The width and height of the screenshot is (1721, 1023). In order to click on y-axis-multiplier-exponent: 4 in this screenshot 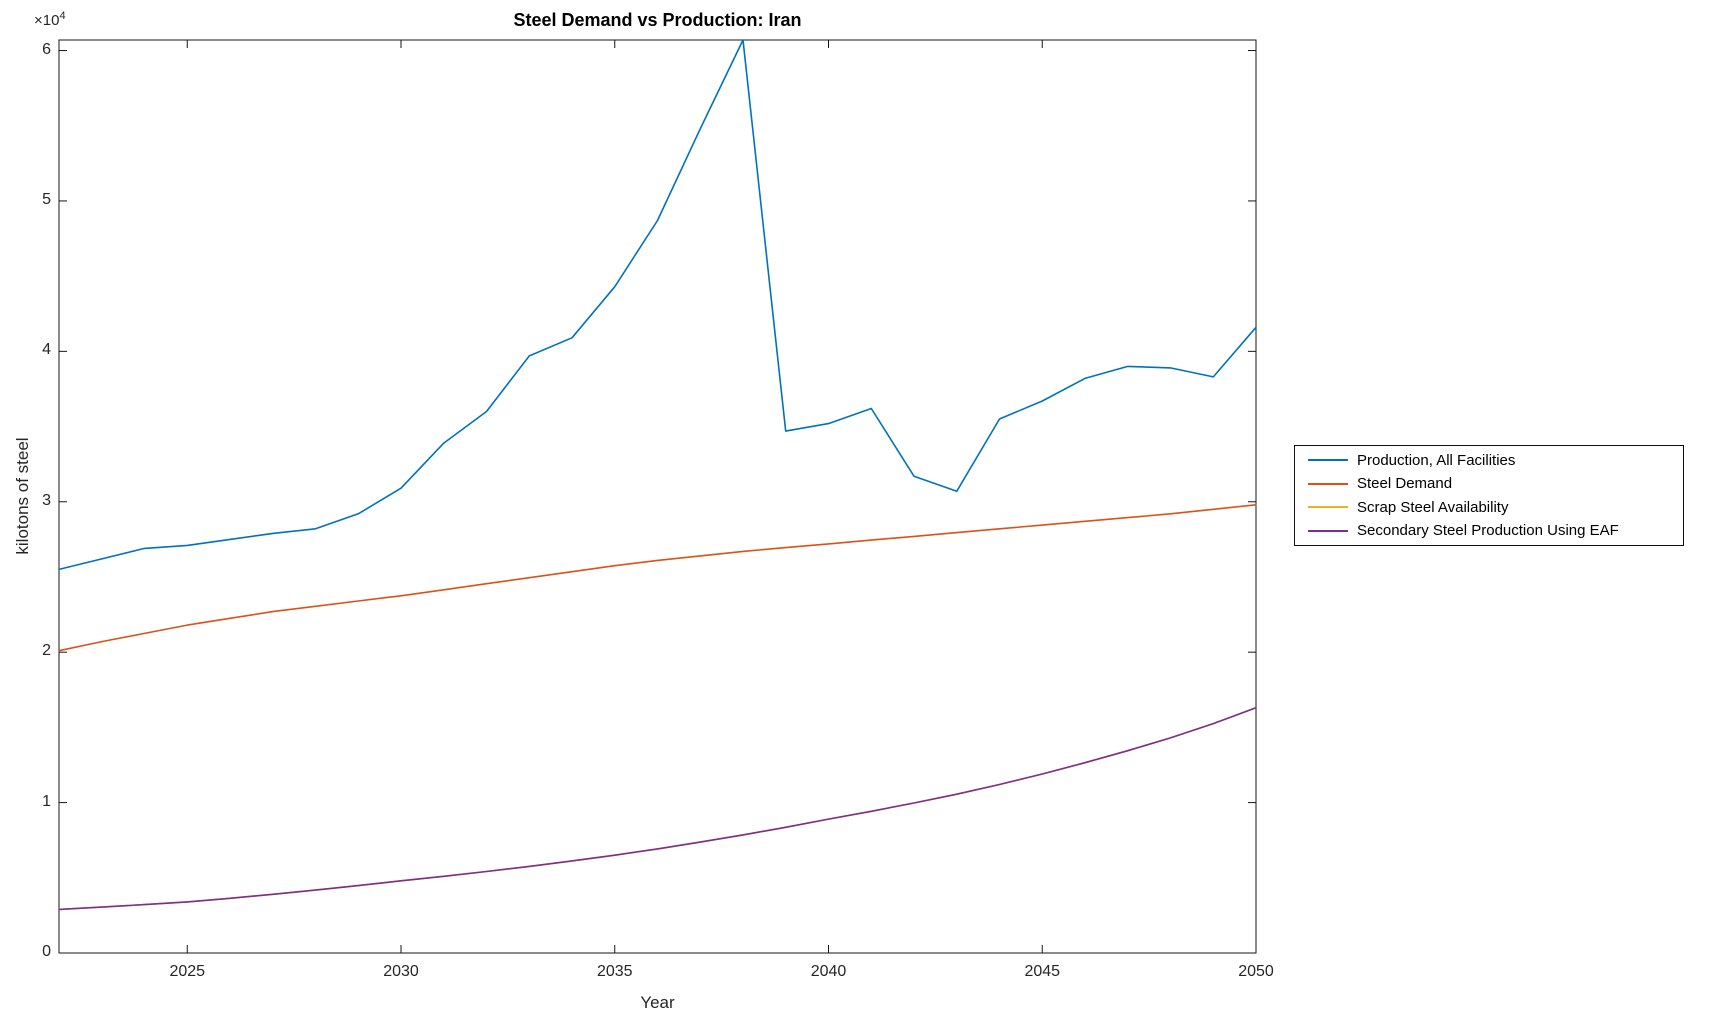, I will do `click(62, 16)`.